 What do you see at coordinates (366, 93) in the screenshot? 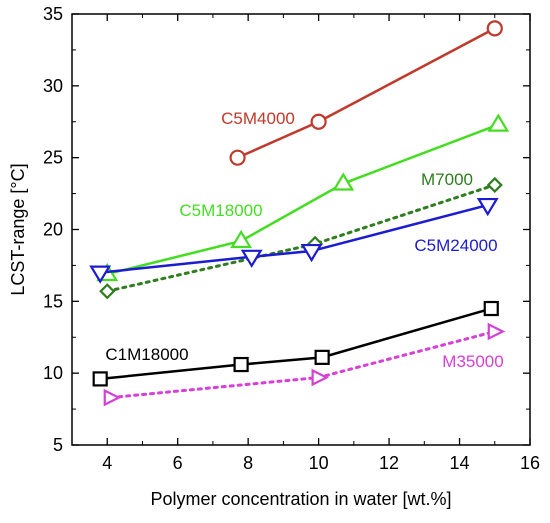
I see `series-line-c5m4000` at bounding box center [366, 93].